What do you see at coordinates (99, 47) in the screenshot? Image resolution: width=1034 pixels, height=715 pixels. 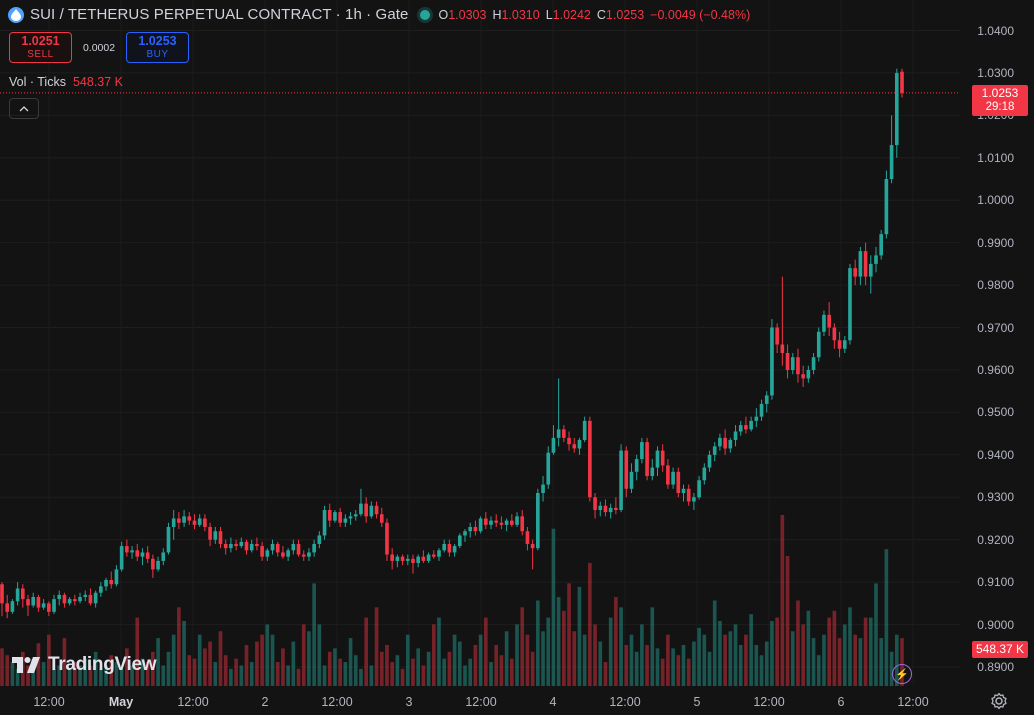 I see `spread-value: 0.0002` at bounding box center [99, 47].